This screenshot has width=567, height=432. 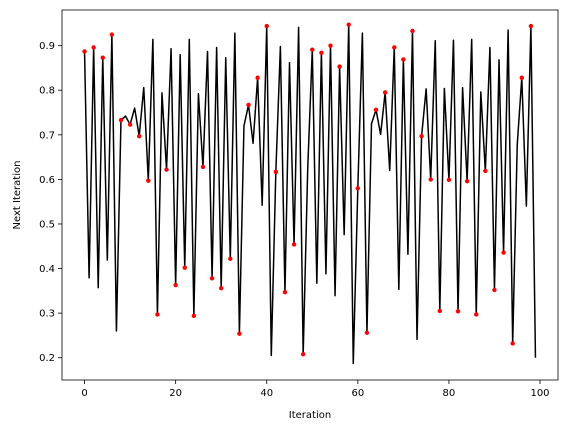 I want to click on x-tick-label-60: 60, so click(x=357, y=393).